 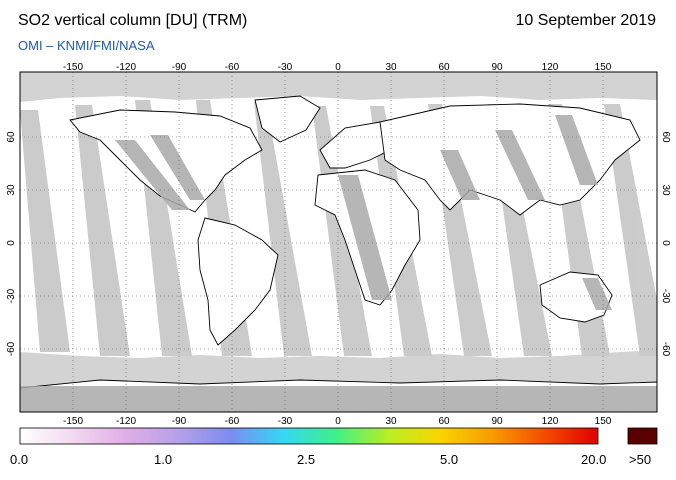 I want to click on left-lat-tick: 30, so click(x=11, y=190).